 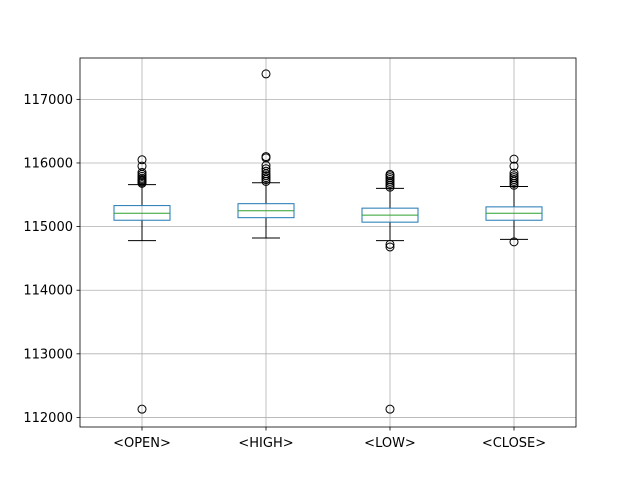 What do you see at coordinates (142, 443) in the screenshot?
I see `x-tick-label: <OPEN>` at bounding box center [142, 443].